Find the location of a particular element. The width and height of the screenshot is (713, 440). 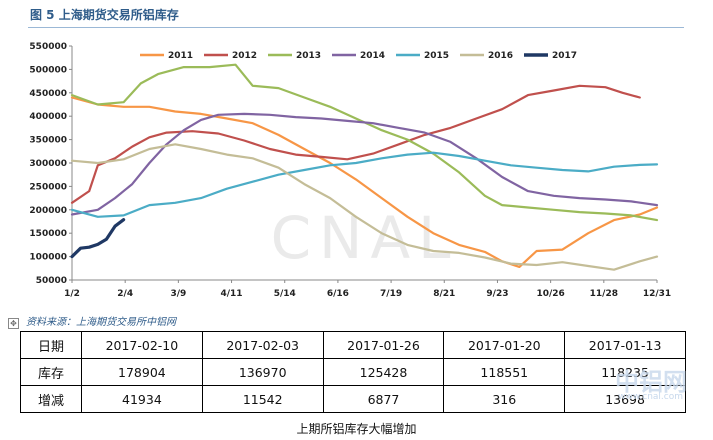

y-tick-label: 550000 is located at coordinates (48, 47).